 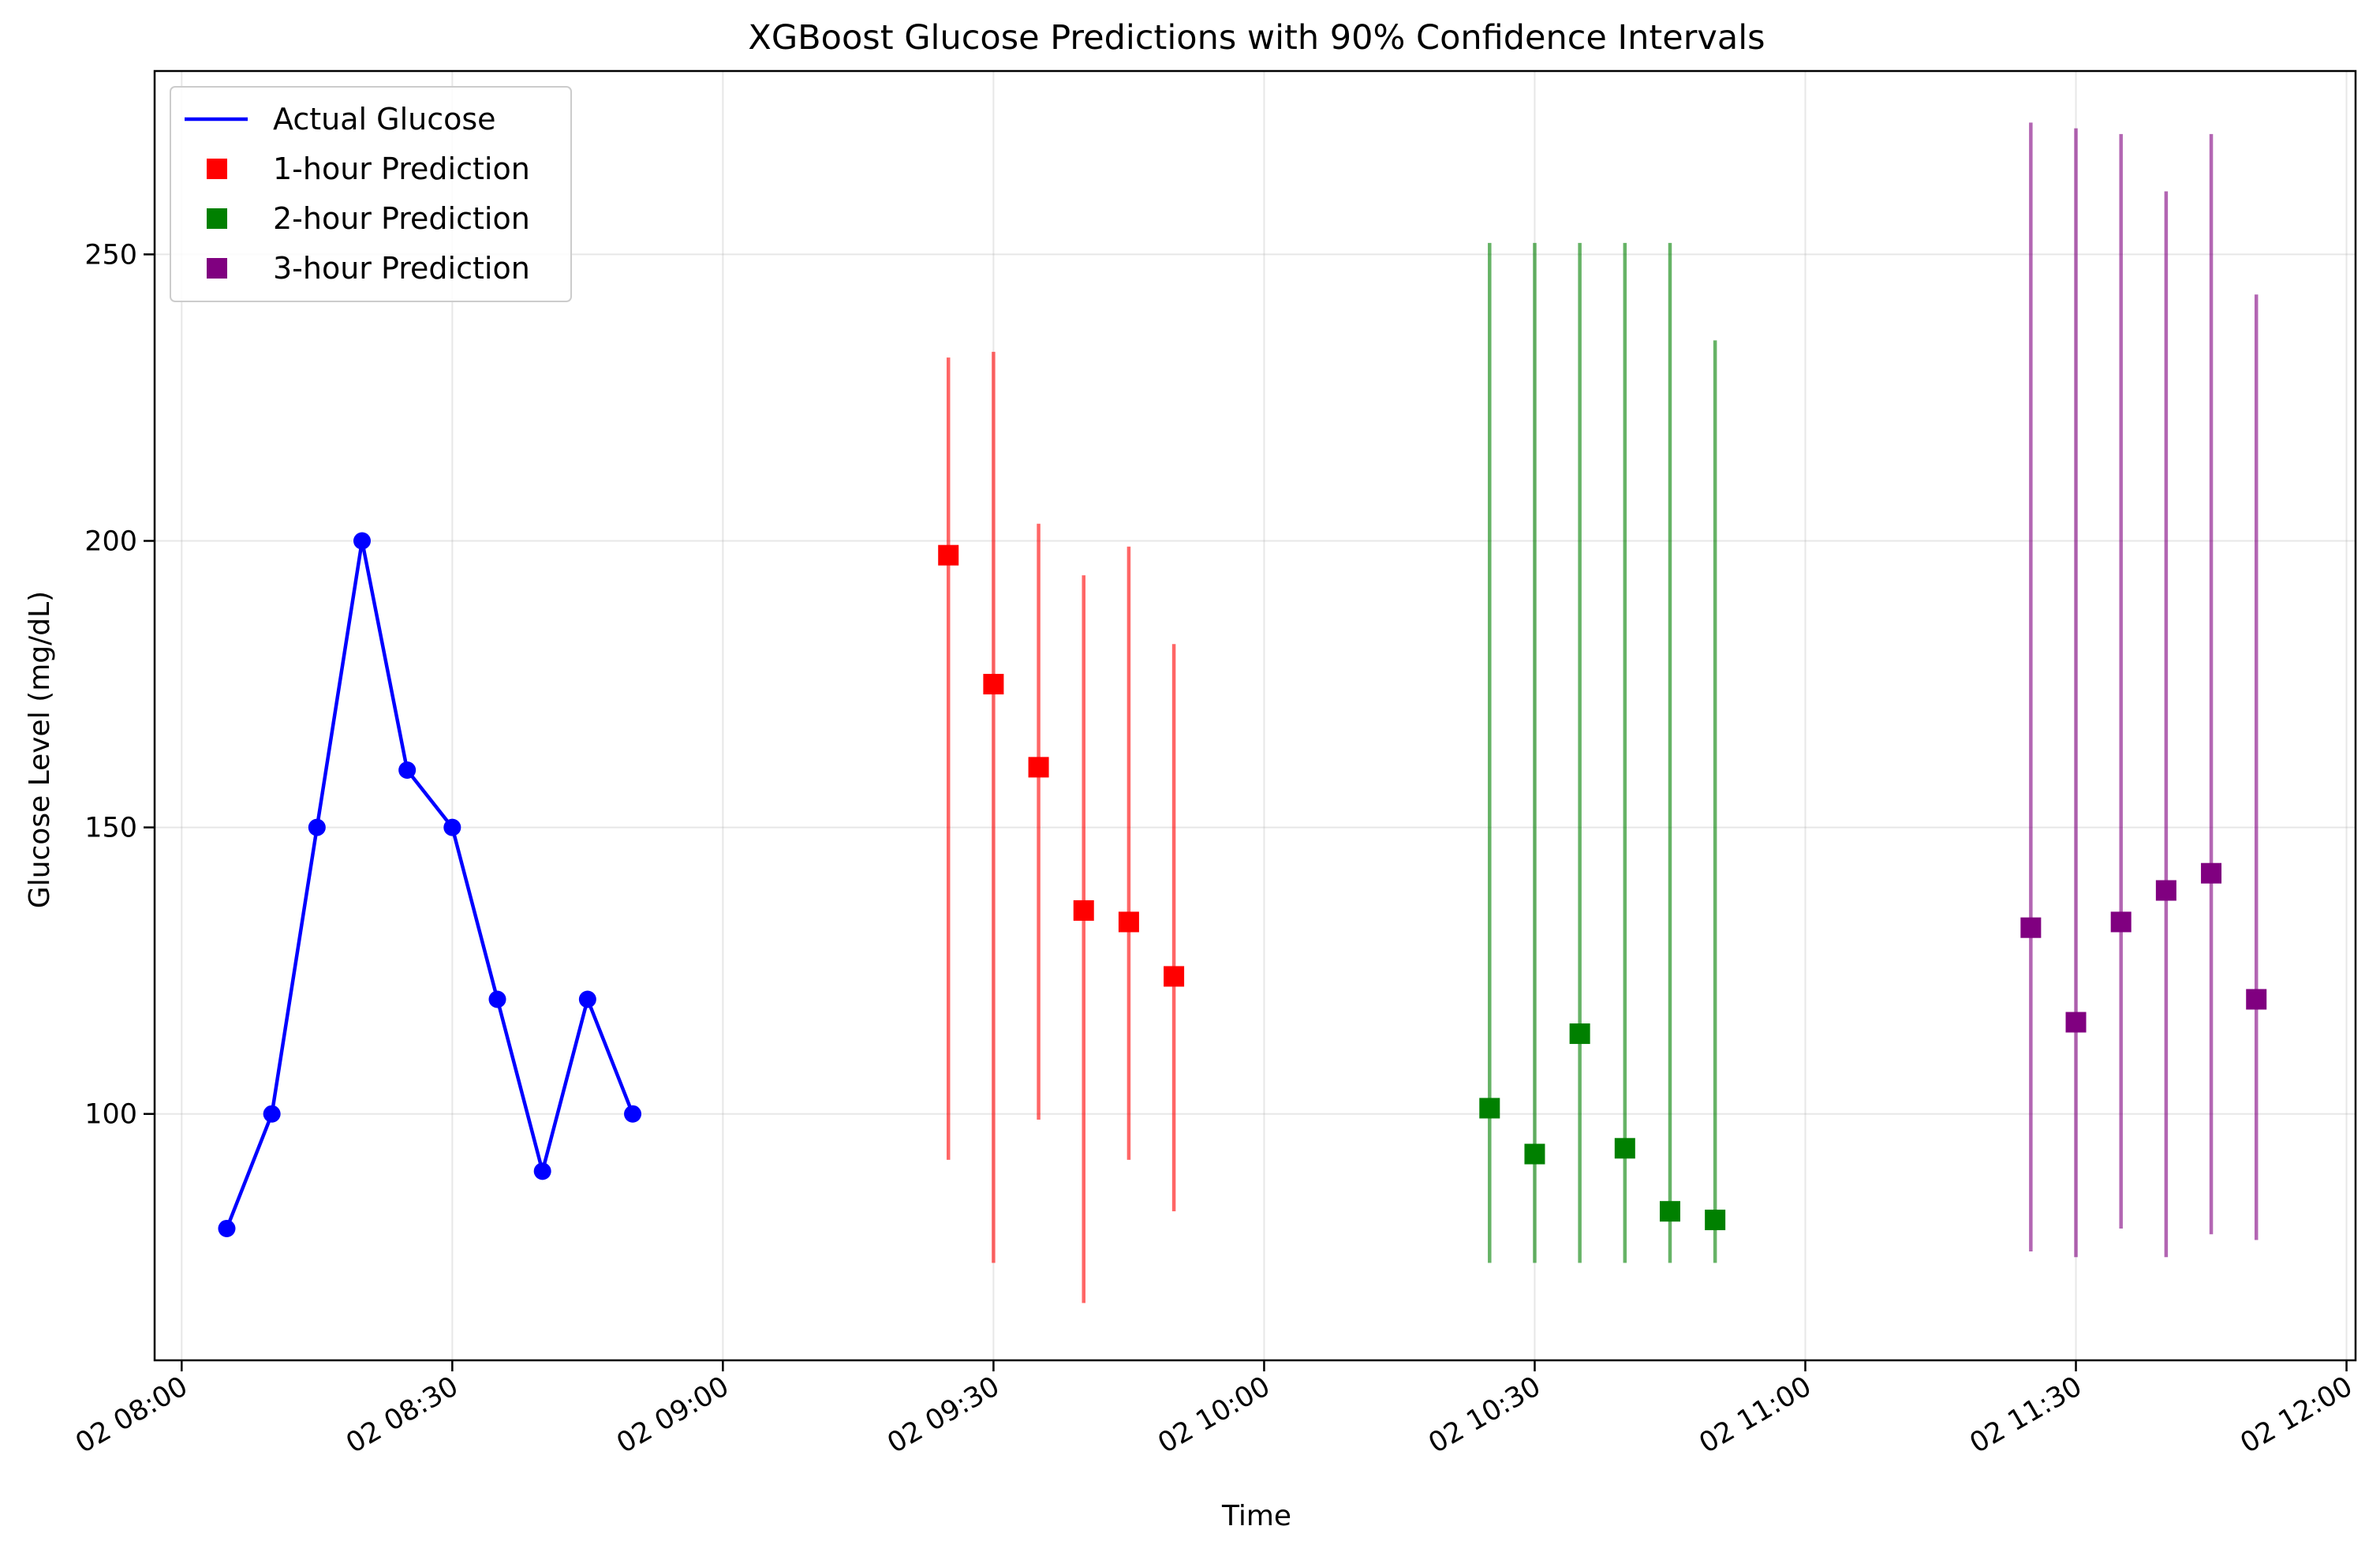 I want to click on legend-label: Actual Glucose, so click(x=384, y=120).